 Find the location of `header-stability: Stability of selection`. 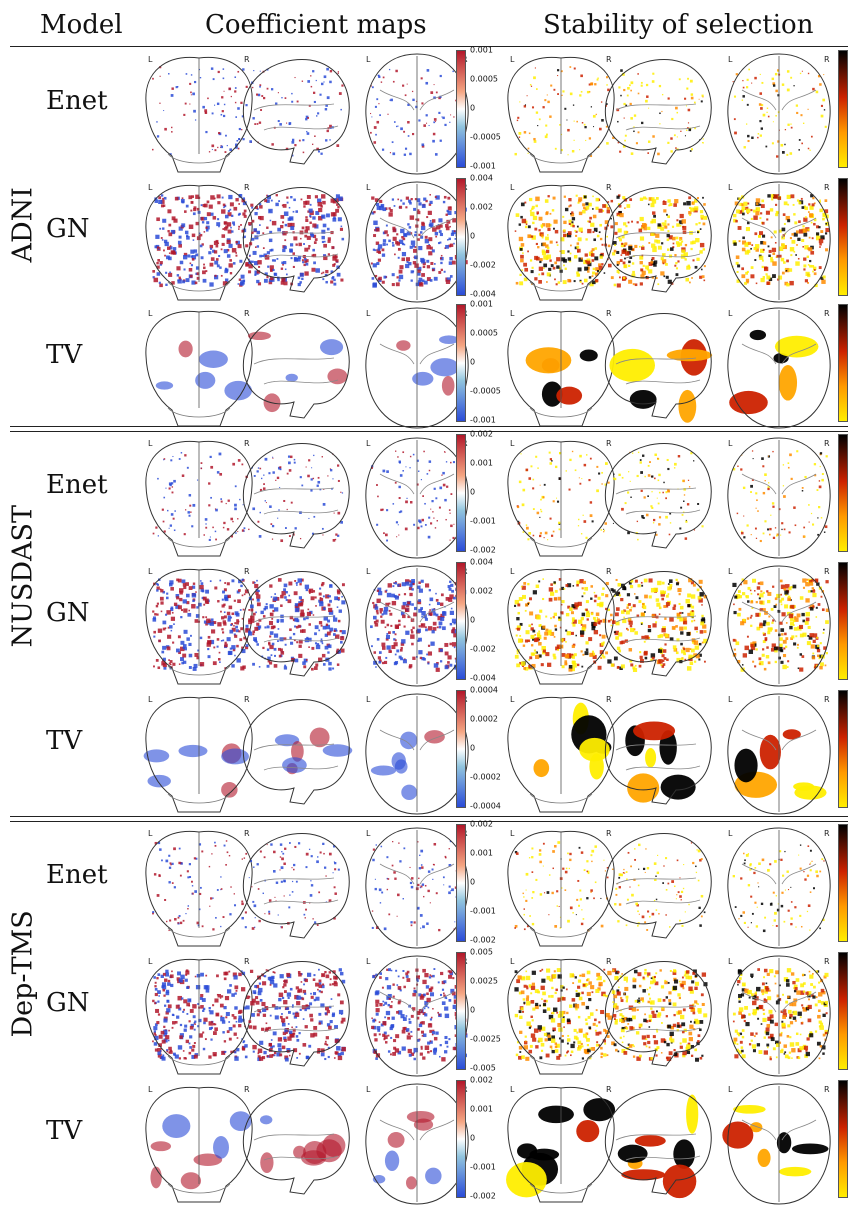

header-stability: Stability of selection is located at coordinates (678, 25).